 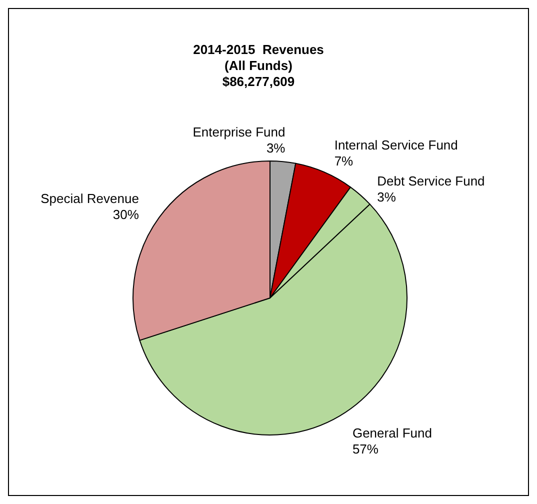 I want to click on data-label: 30%, so click(x=126, y=214).